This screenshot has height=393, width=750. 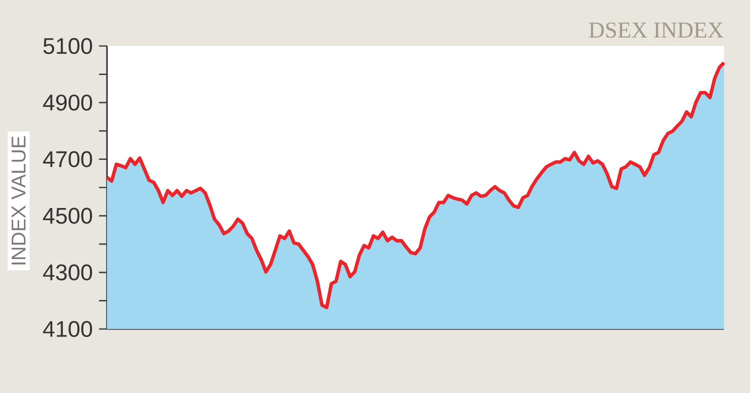 What do you see at coordinates (656, 30) in the screenshot?
I see `chart-title: DSEX INDEX` at bounding box center [656, 30].